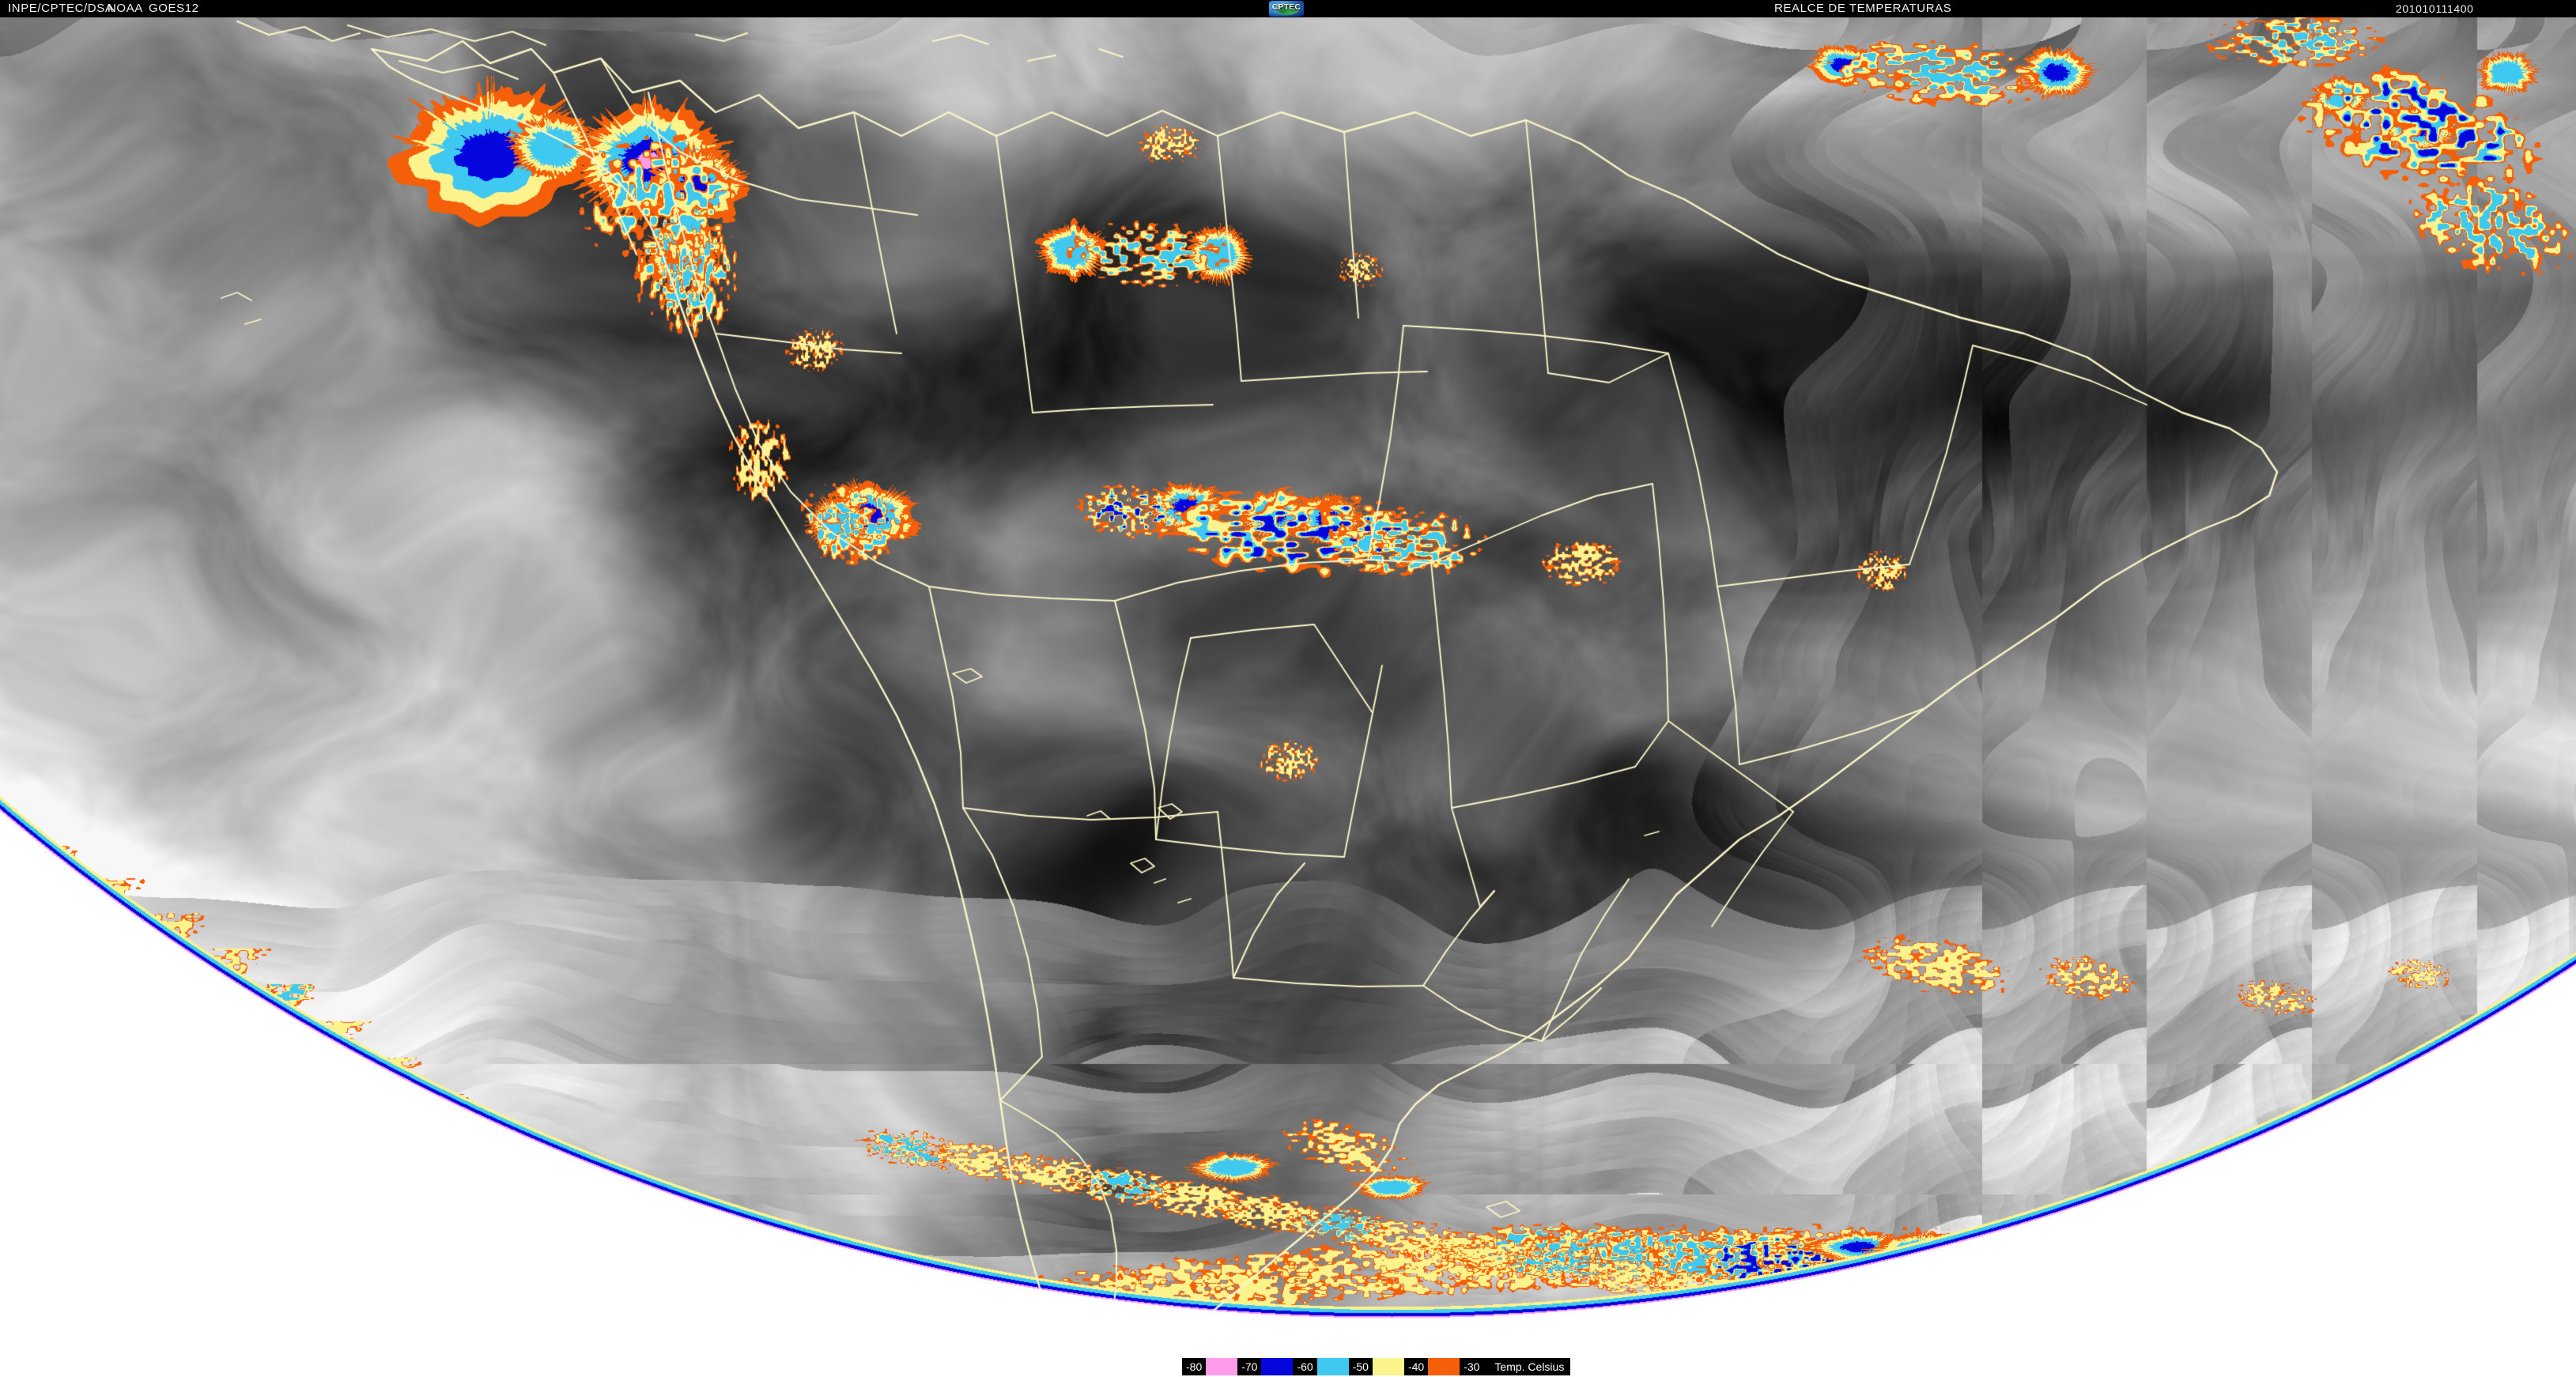  Describe the element at coordinates (2435, 8) in the screenshot. I see `timestamp-label: 201010111400` at that location.